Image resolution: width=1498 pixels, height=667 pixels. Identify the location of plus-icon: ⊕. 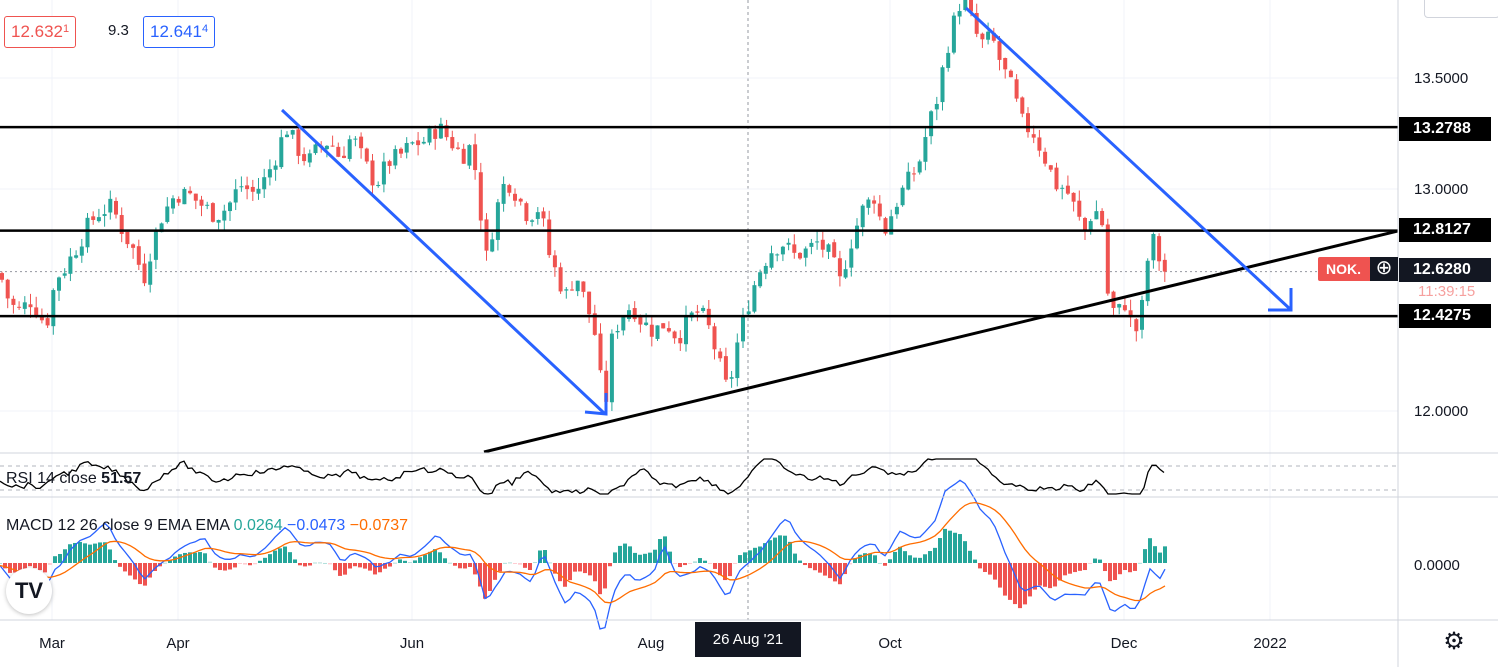
(1384, 269).